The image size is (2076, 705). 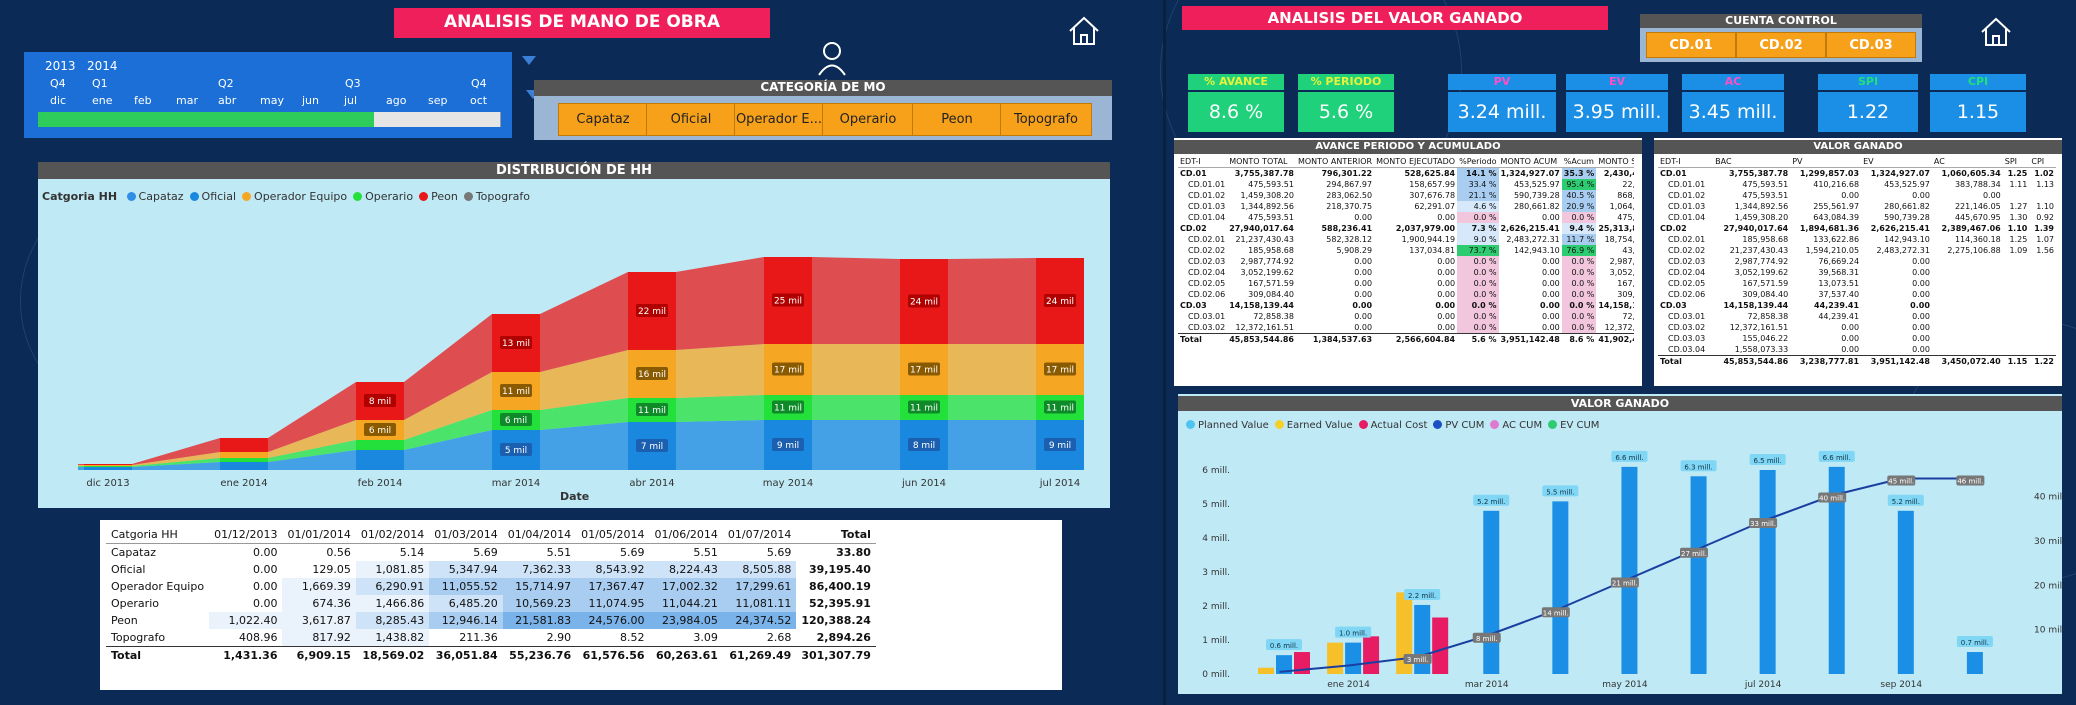 I want to click on ev-chart-header: VALOR GANADO, so click(x=1620, y=403).